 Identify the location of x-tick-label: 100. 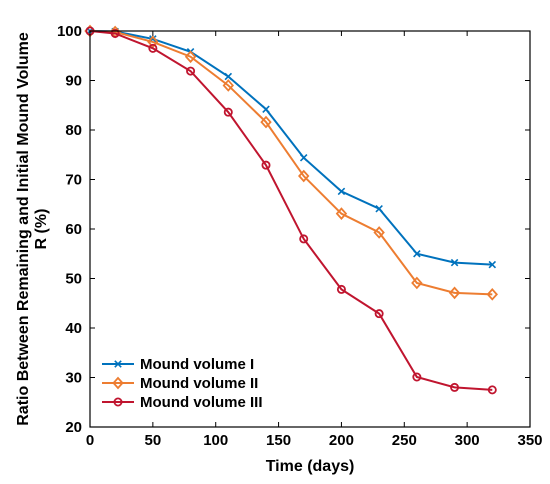
(215, 440).